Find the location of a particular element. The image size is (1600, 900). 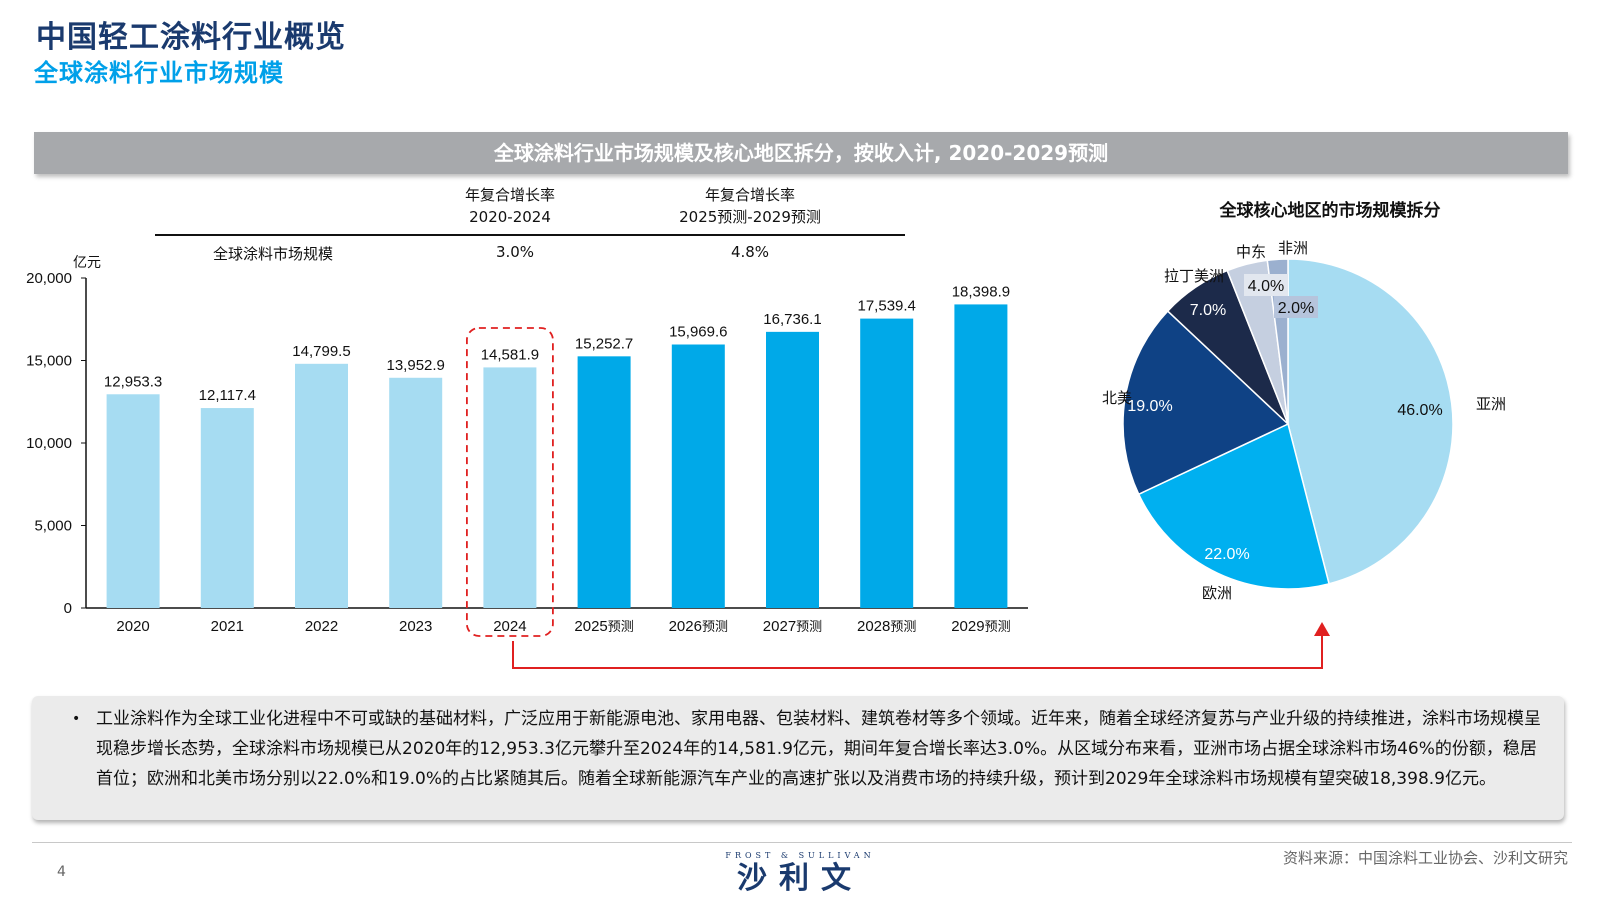

page-number: 4 is located at coordinates (61, 872).